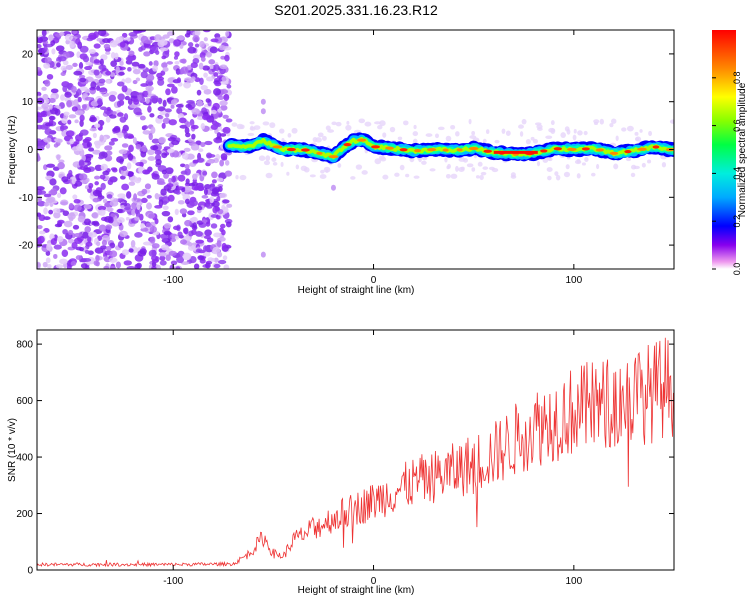 This screenshot has width=750, height=600. Describe the element at coordinates (374, 581) in the screenshot. I see `snr-x-tick-label: 0` at that location.